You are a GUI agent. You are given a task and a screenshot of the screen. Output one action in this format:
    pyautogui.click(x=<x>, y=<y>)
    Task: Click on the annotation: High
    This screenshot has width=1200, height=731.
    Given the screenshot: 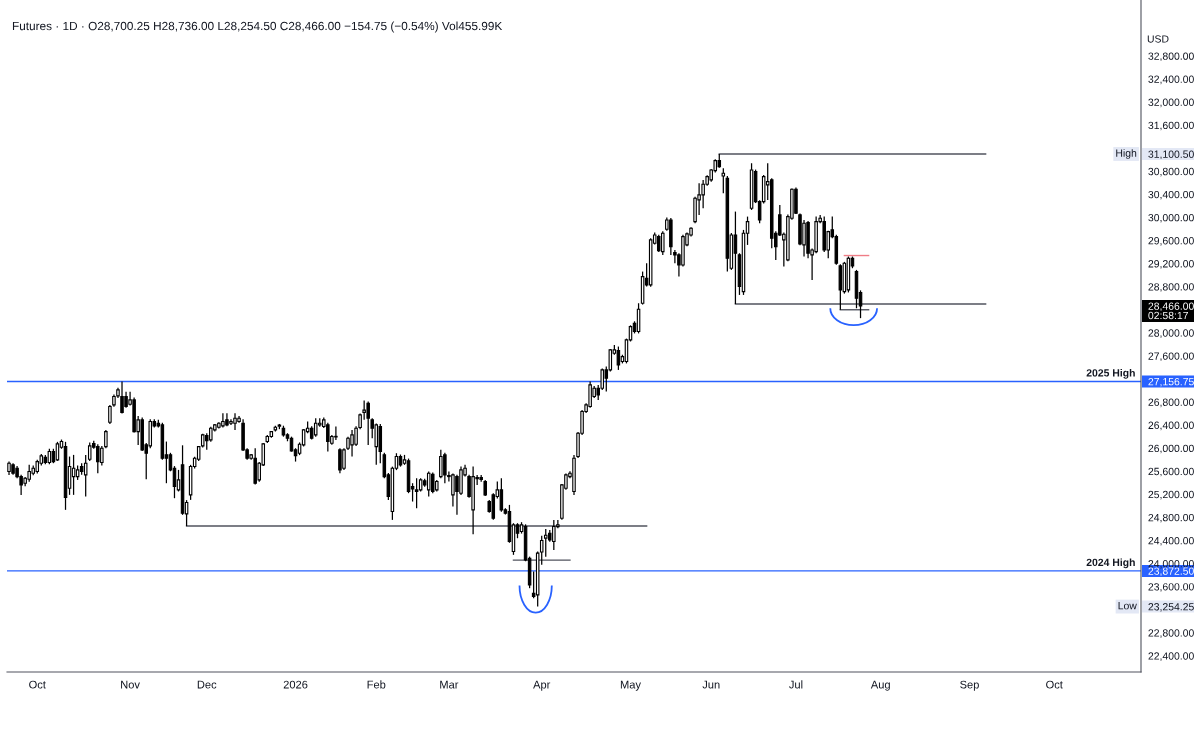 What is the action you would take?
    pyautogui.click(x=1126, y=154)
    